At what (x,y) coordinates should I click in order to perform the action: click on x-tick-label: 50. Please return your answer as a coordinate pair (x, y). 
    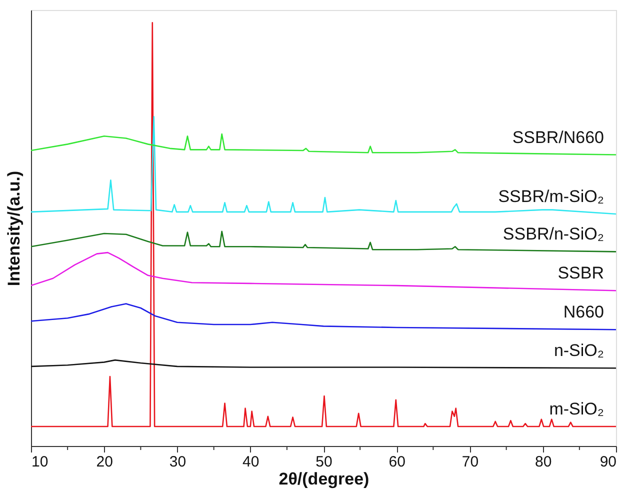
    Looking at the image, I should click on (324, 462).